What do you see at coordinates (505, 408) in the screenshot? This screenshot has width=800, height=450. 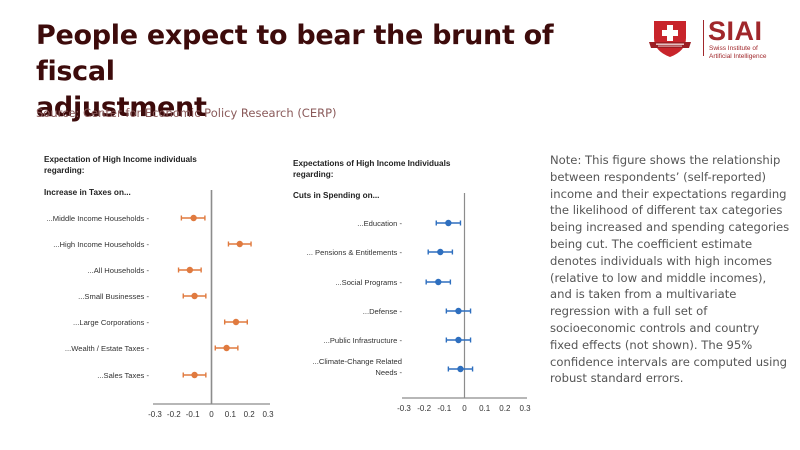 I see `spending-x-tick-label: 0.2` at bounding box center [505, 408].